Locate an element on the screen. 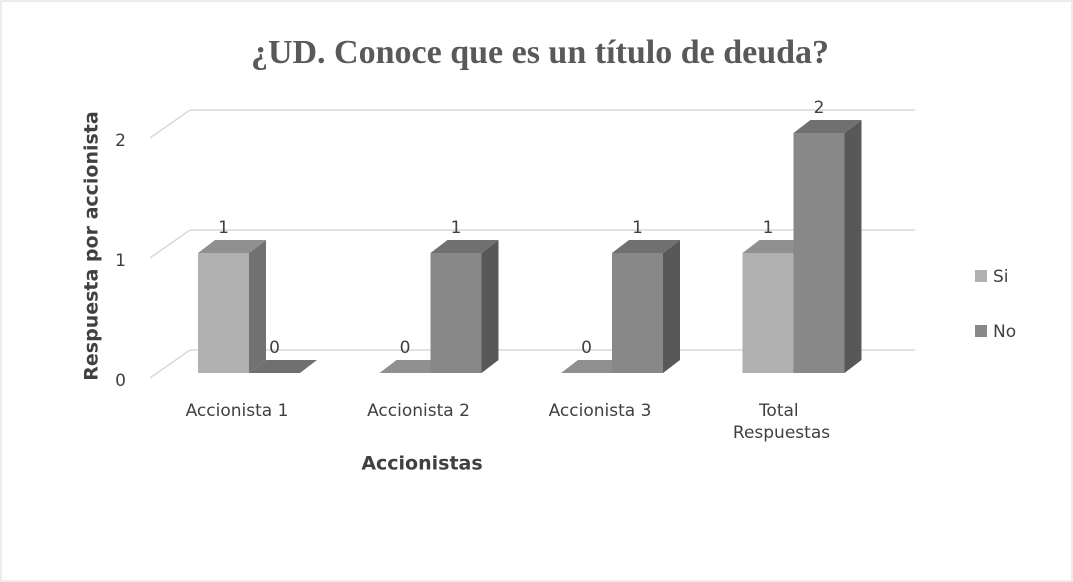 The width and height of the screenshot is (1073, 582). x-axis-title: Accionistas is located at coordinates (421, 464).